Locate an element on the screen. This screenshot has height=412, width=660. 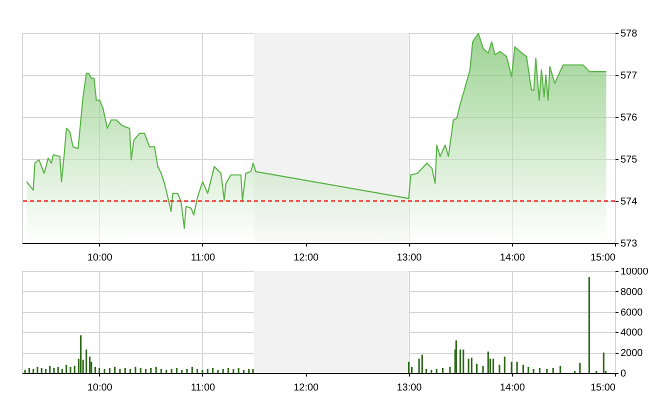
y-tick-label: 6000 is located at coordinates (632, 312).